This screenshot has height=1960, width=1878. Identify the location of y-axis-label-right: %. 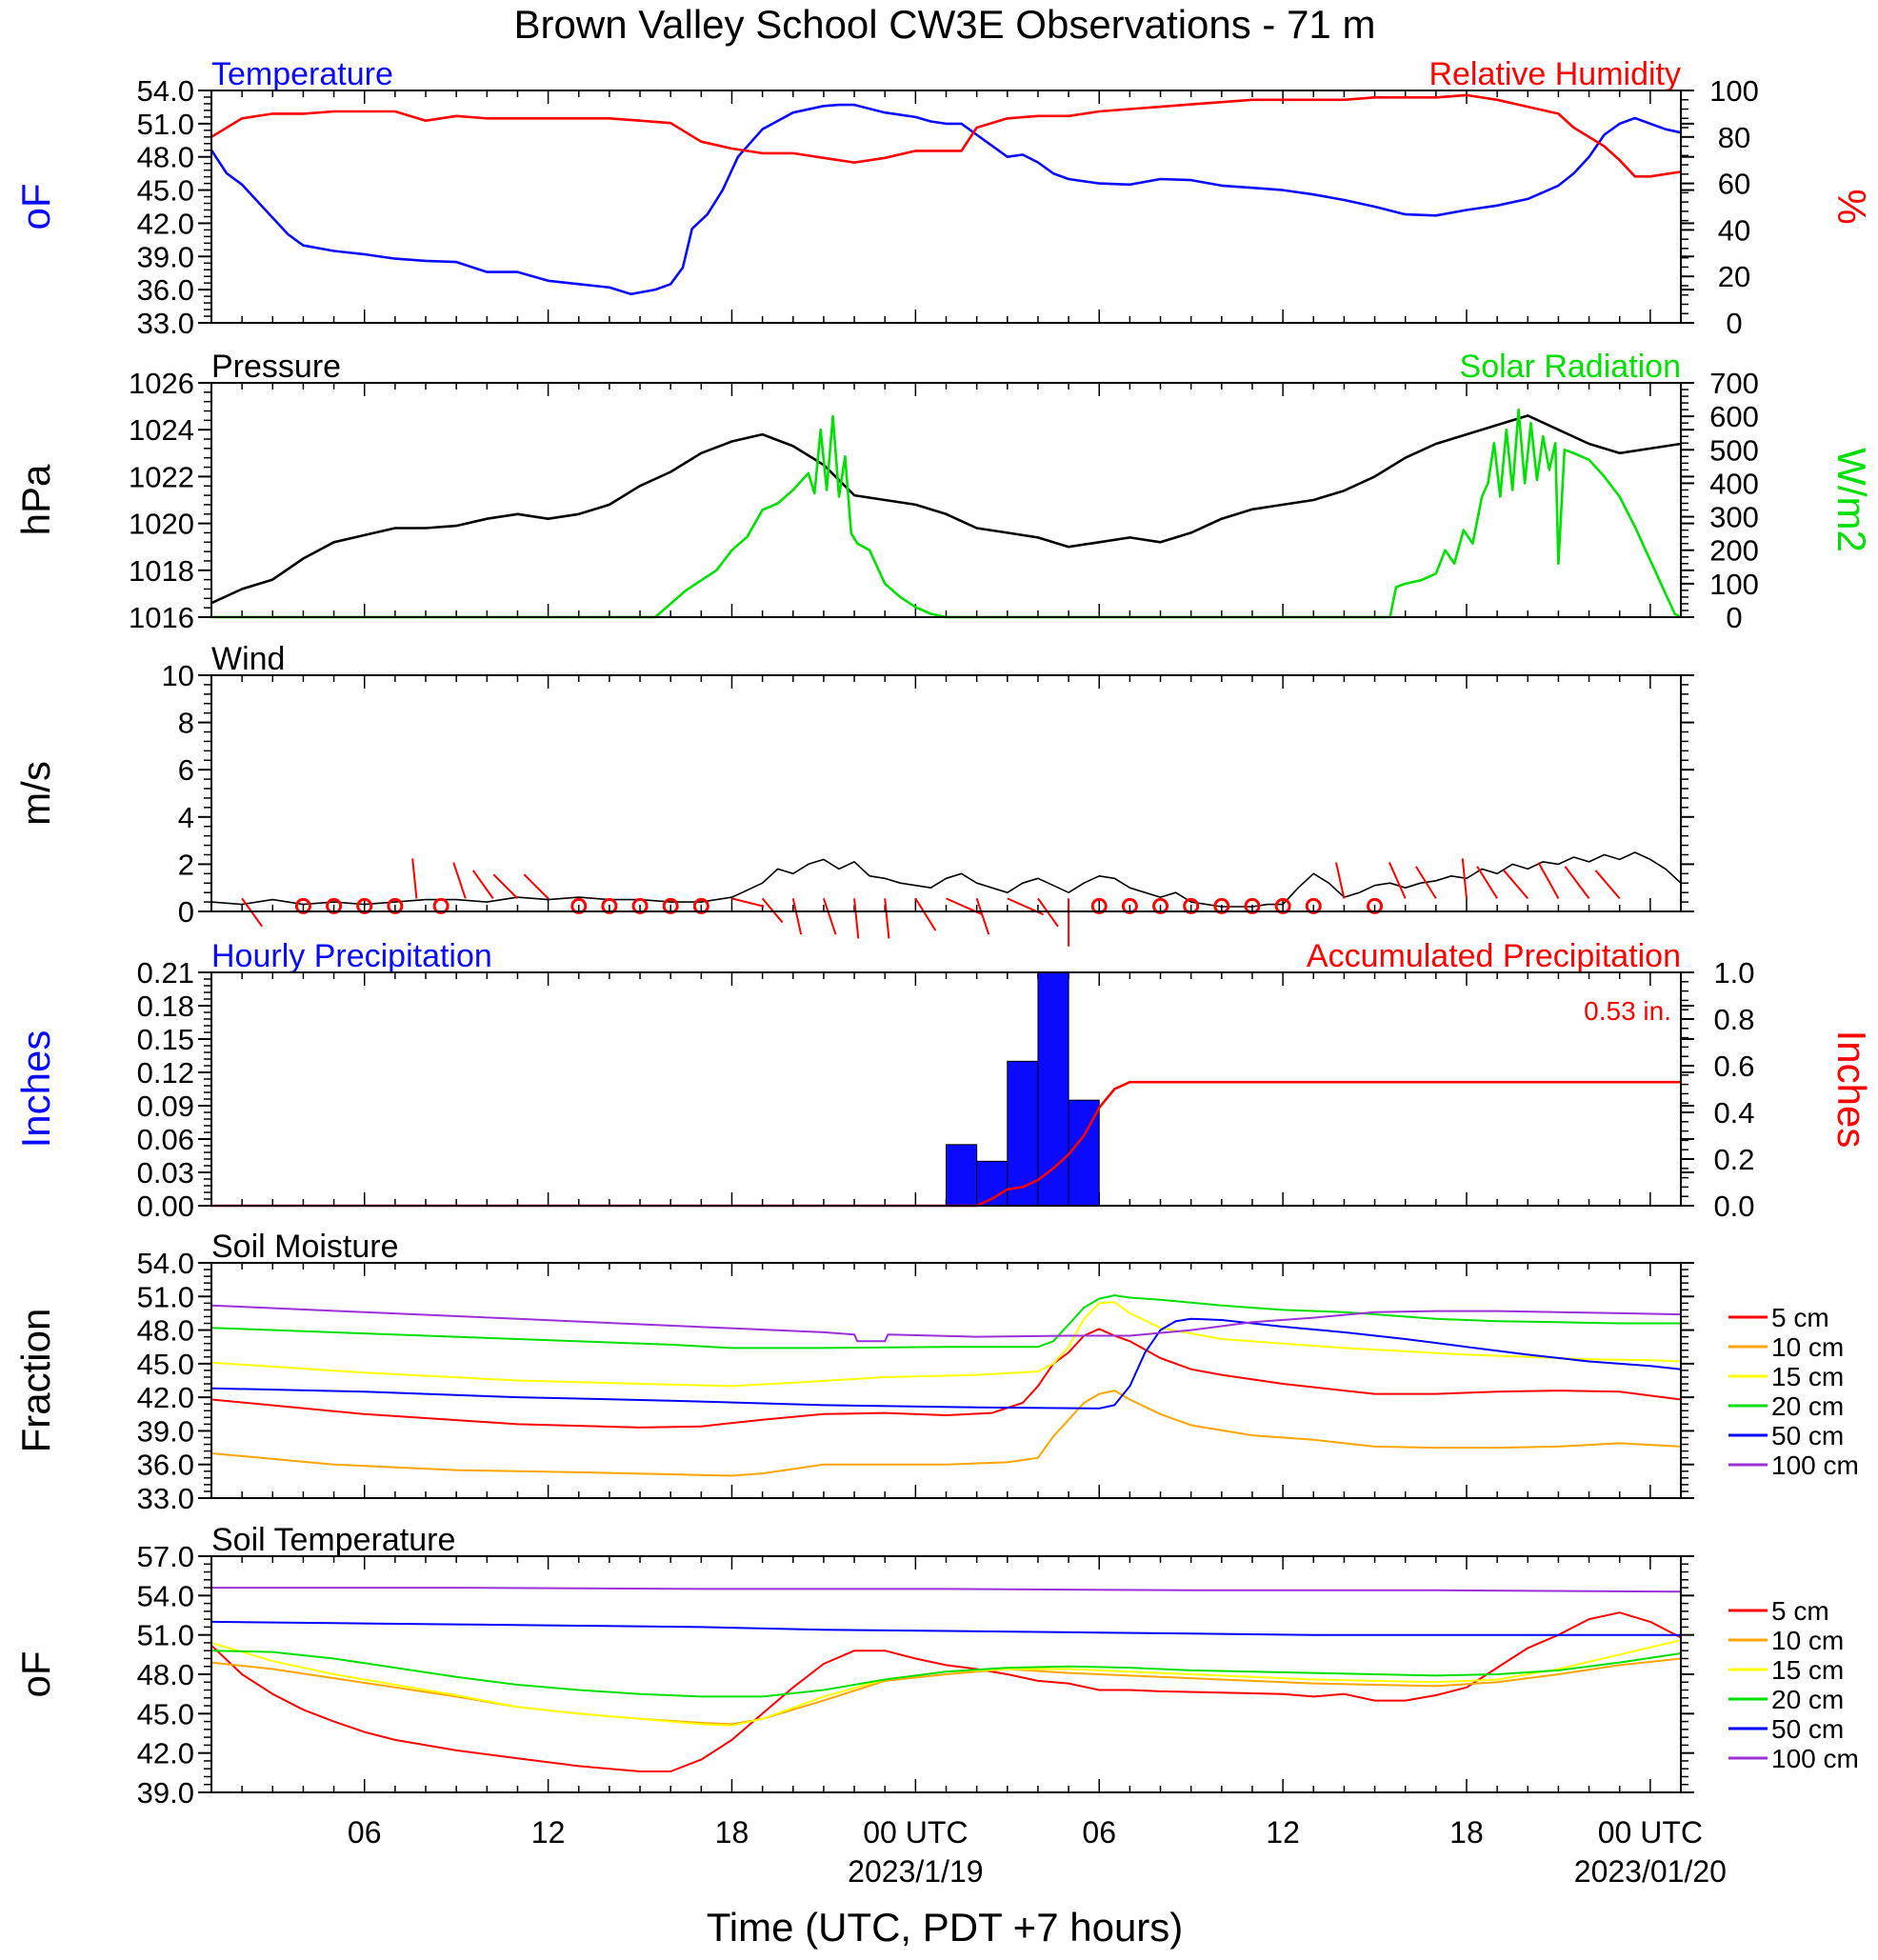
(1851, 206).